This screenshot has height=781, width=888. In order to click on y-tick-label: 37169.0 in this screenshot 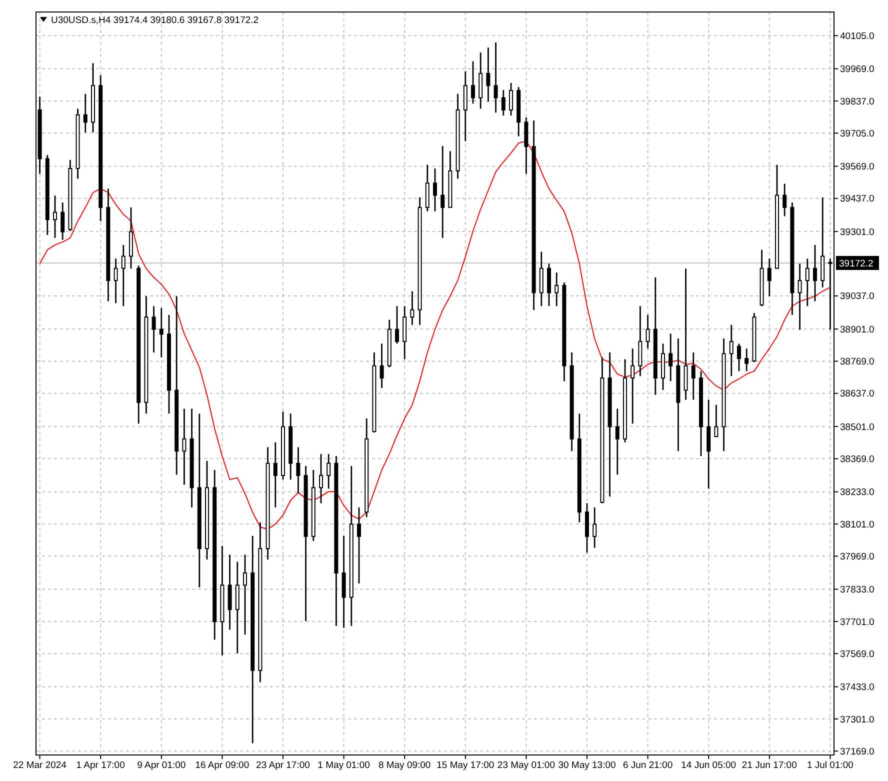, I will do `click(857, 752)`.